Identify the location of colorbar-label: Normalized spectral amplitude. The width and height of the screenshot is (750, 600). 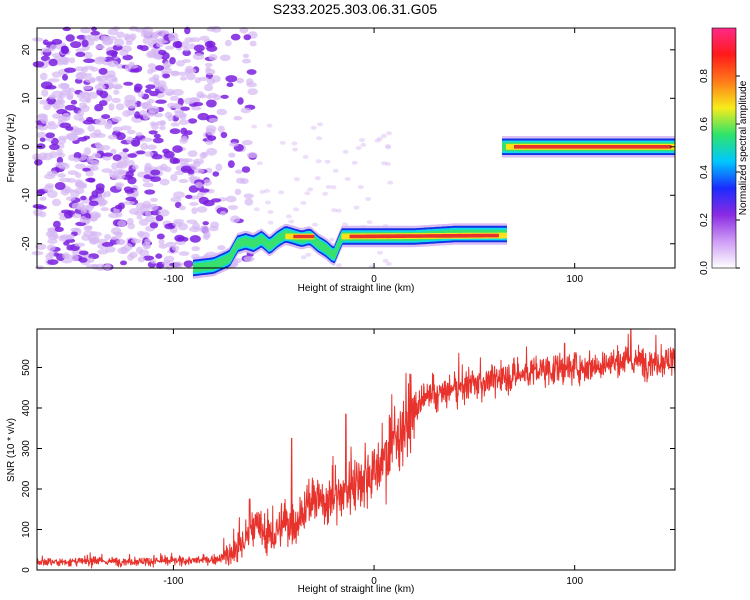
(743, 147).